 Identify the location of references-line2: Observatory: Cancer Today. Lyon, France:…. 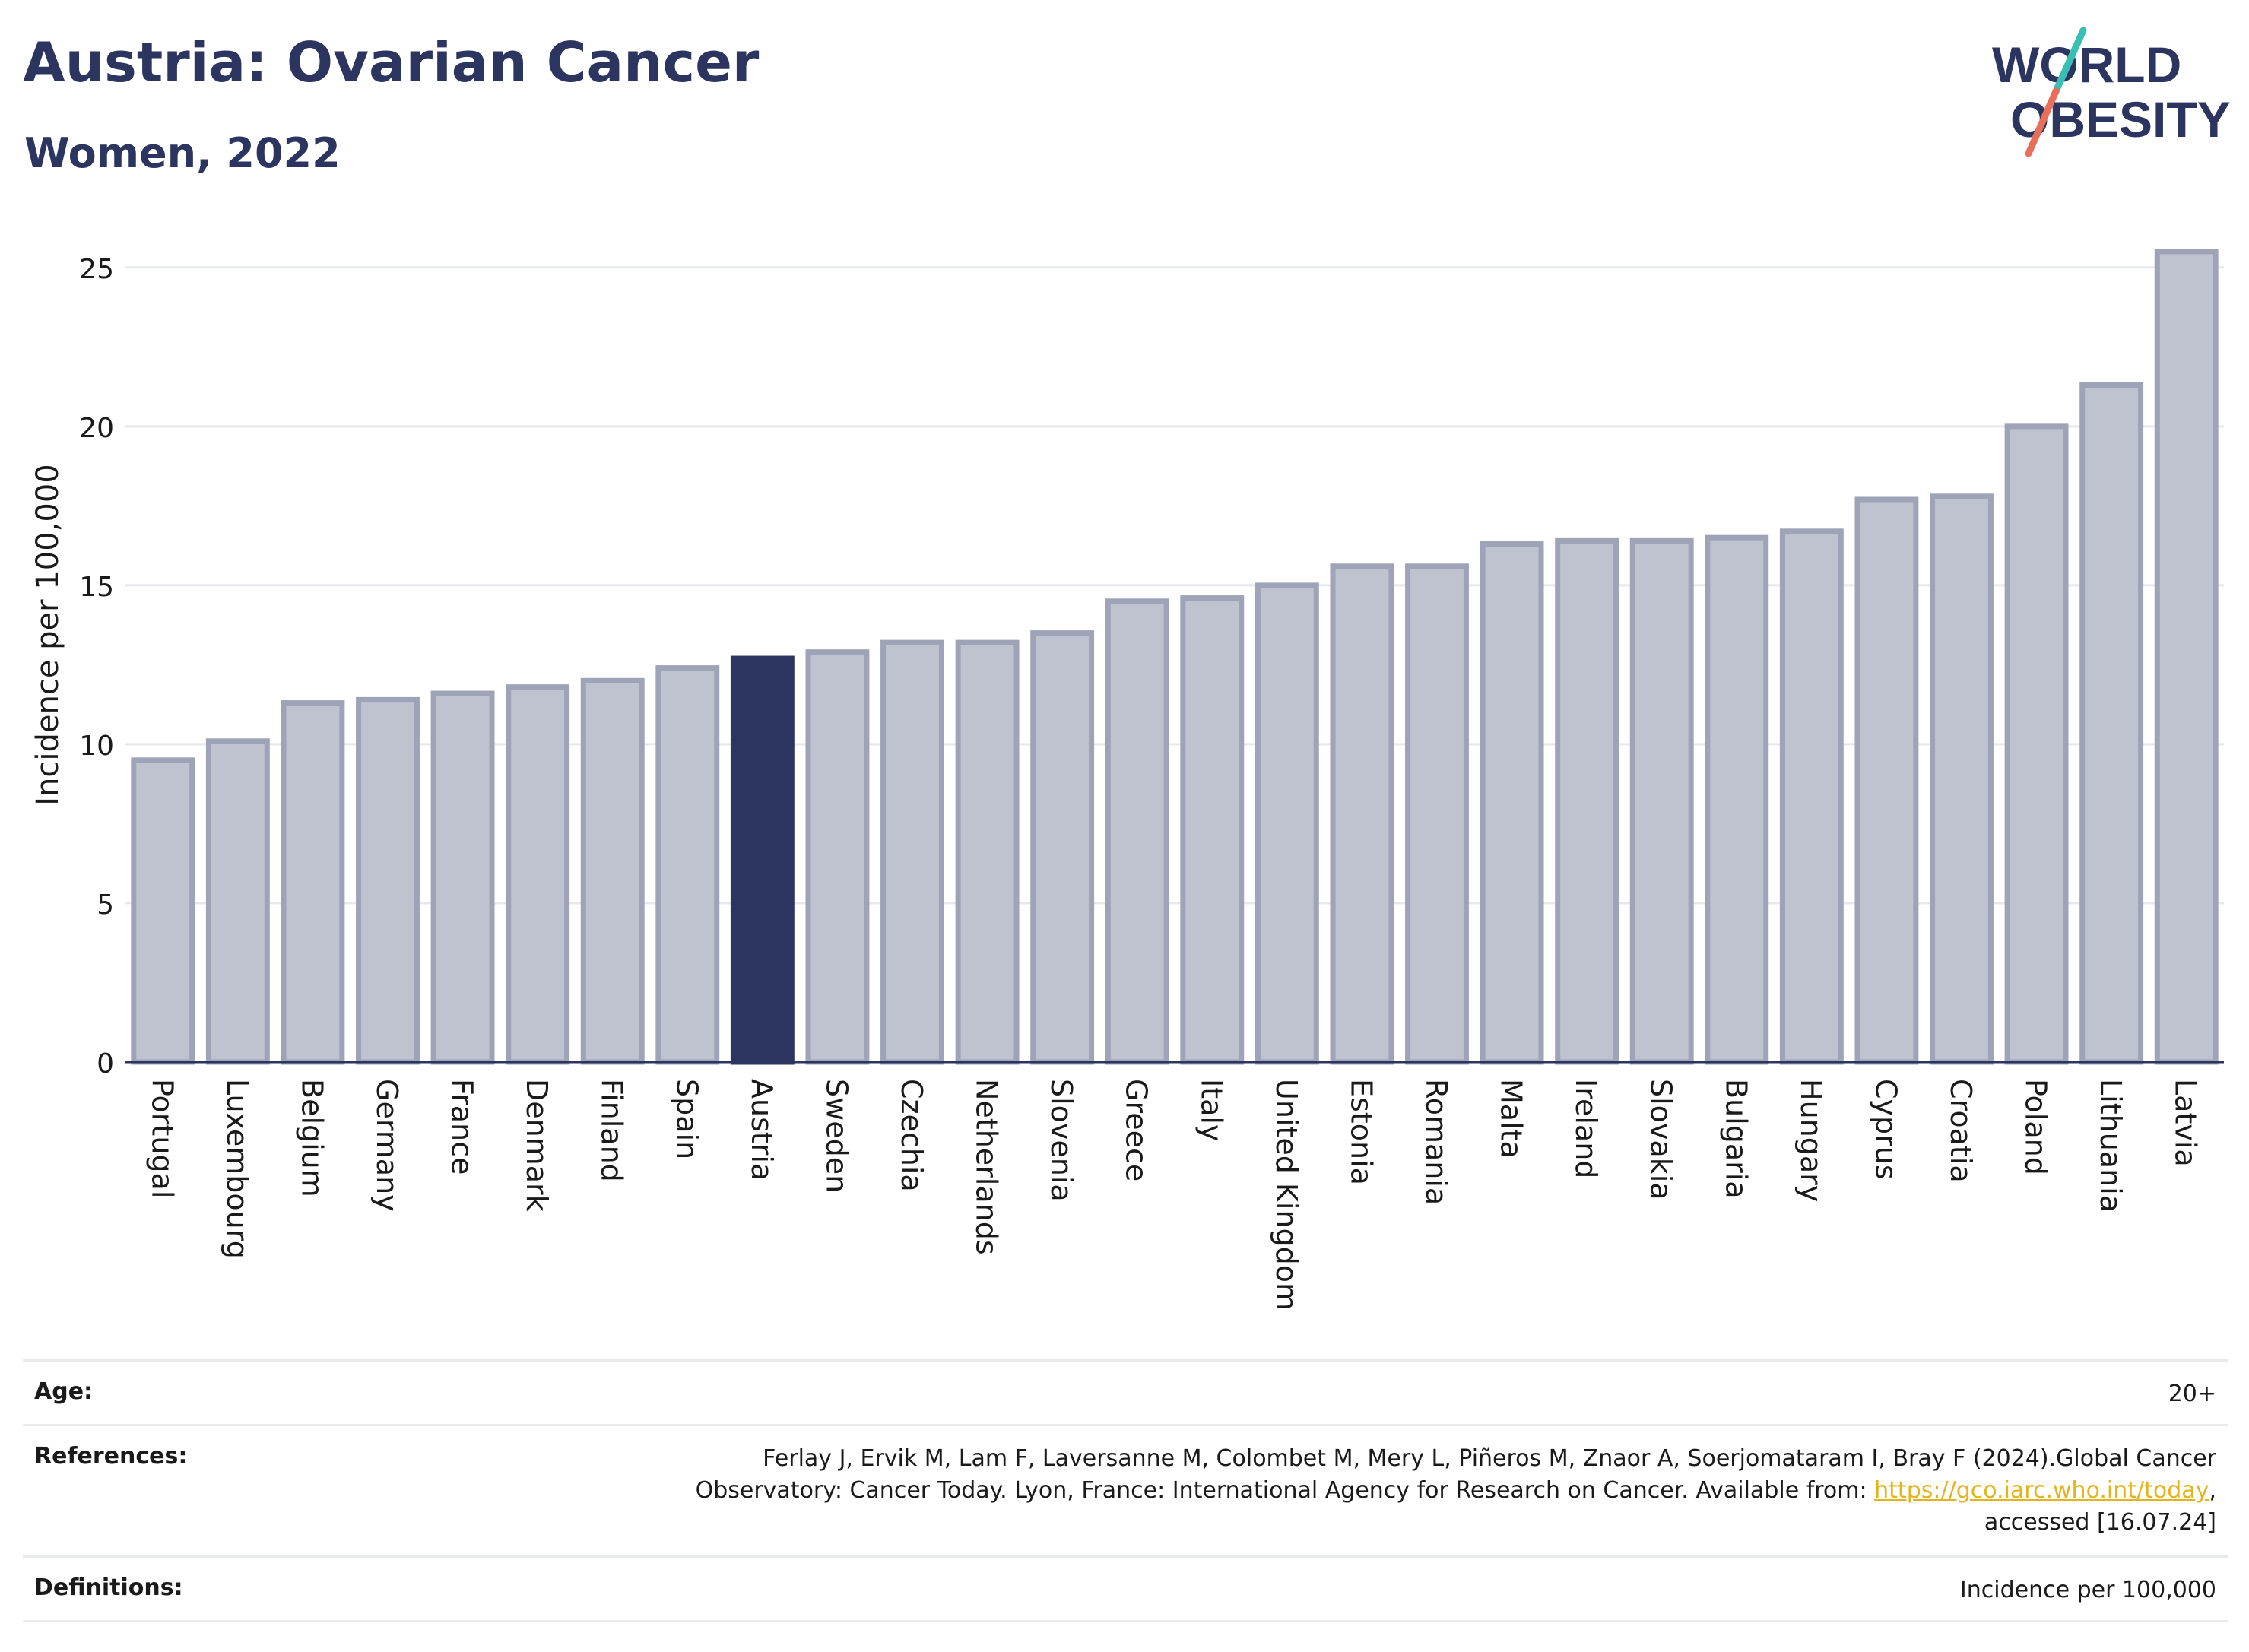
(1285, 1490).